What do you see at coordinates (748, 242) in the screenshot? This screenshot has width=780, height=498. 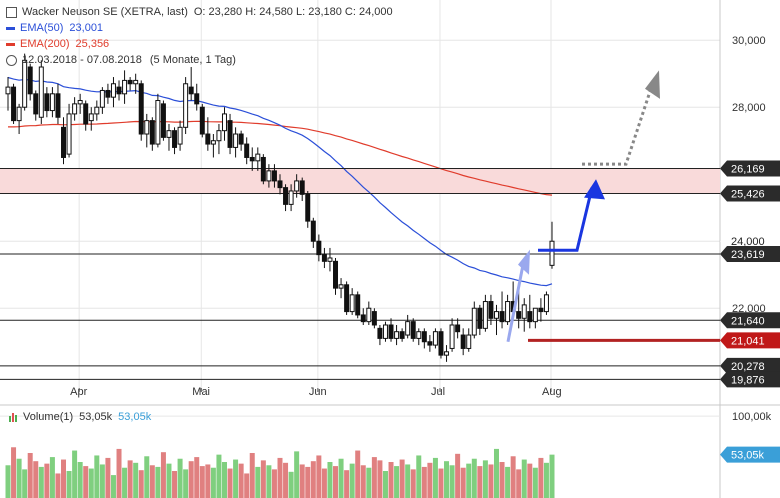 I see `price-badge-current-text: 24,000` at bounding box center [748, 242].